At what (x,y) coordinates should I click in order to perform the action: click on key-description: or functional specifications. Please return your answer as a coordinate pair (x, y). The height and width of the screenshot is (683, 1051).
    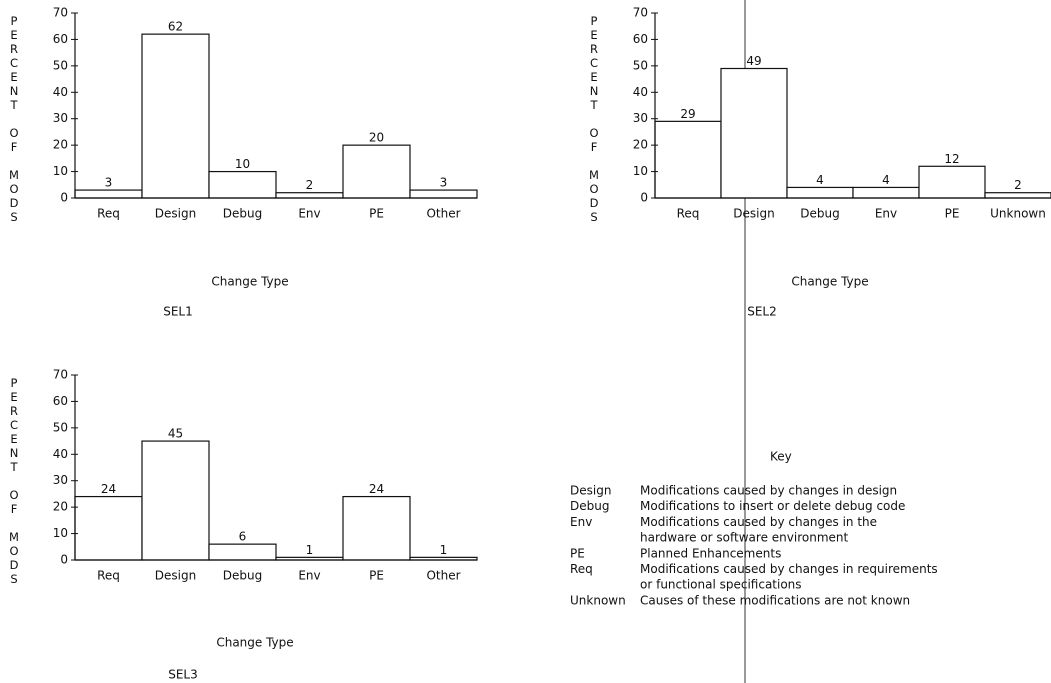
    Looking at the image, I should click on (721, 585).